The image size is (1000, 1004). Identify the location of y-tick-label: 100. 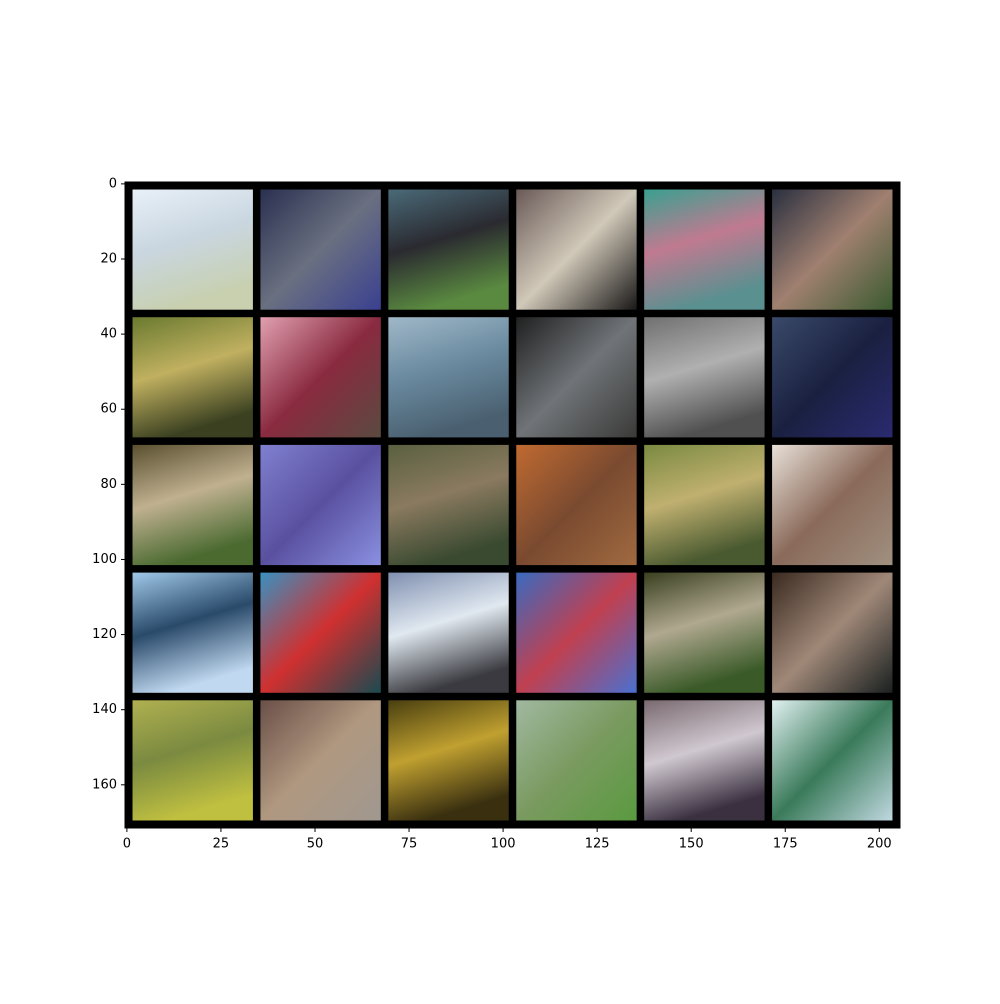
(104, 559).